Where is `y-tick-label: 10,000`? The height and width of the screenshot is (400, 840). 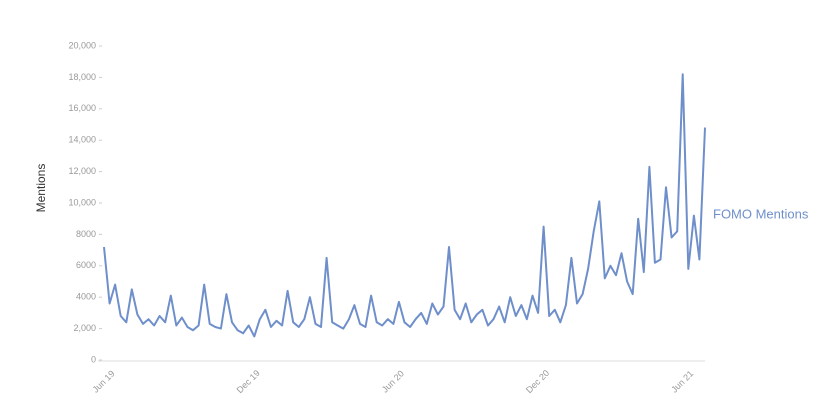 y-tick-label: 10,000 is located at coordinates (82, 202).